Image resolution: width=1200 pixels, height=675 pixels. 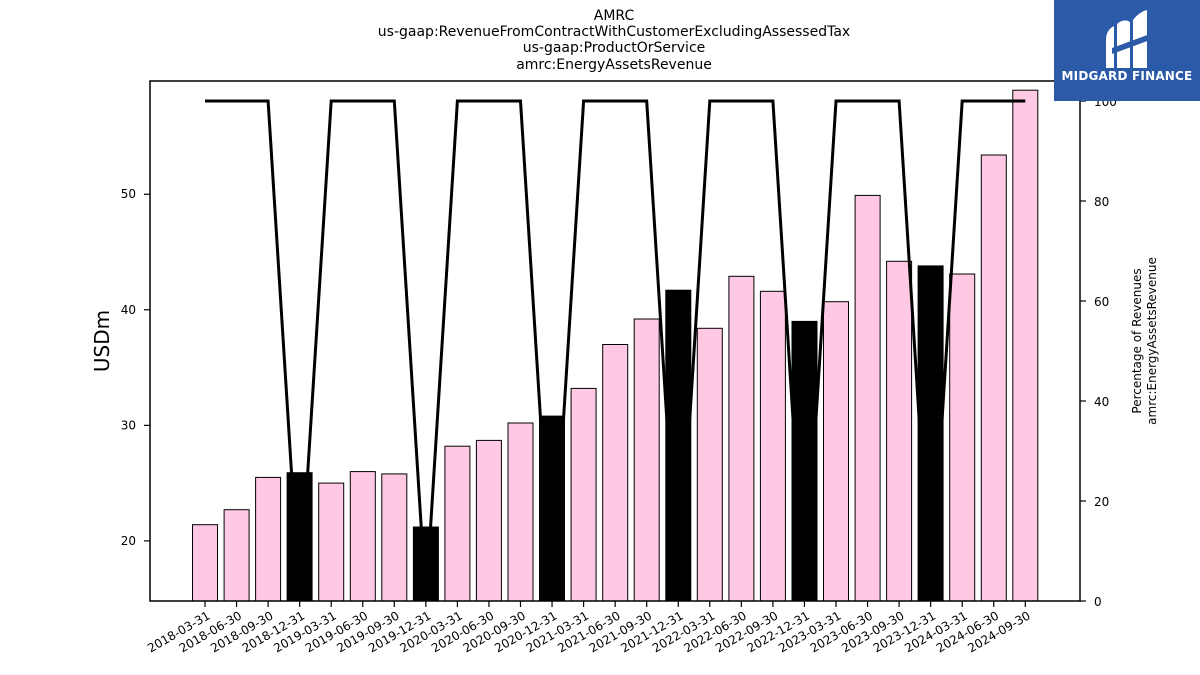 What do you see at coordinates (128, 425) in the screenshot?
I see `left-tick-label: 30` at bounding box center [128, 425].